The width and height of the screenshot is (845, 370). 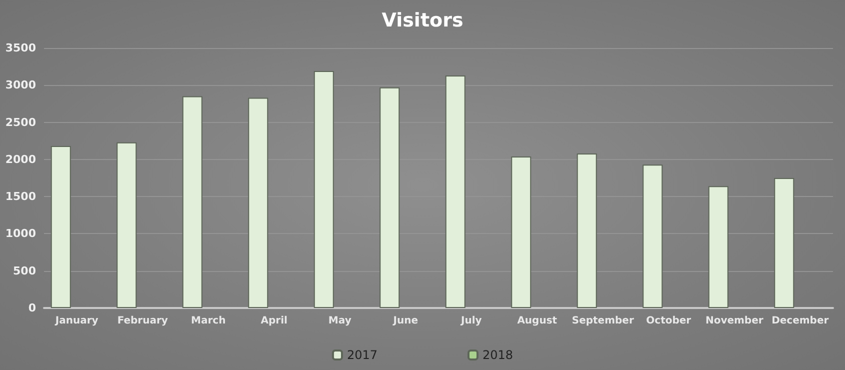 What do you see at coordinates (20, 48) in the screenshot?
I see `y-tick-label: 3500` at bounding box center [20, 48].